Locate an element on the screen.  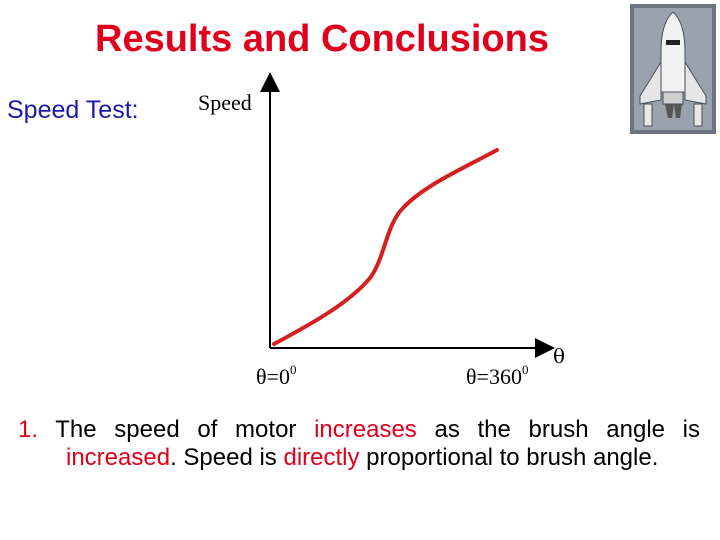
highlight-increases: increases is located at coordinates (365, 429).